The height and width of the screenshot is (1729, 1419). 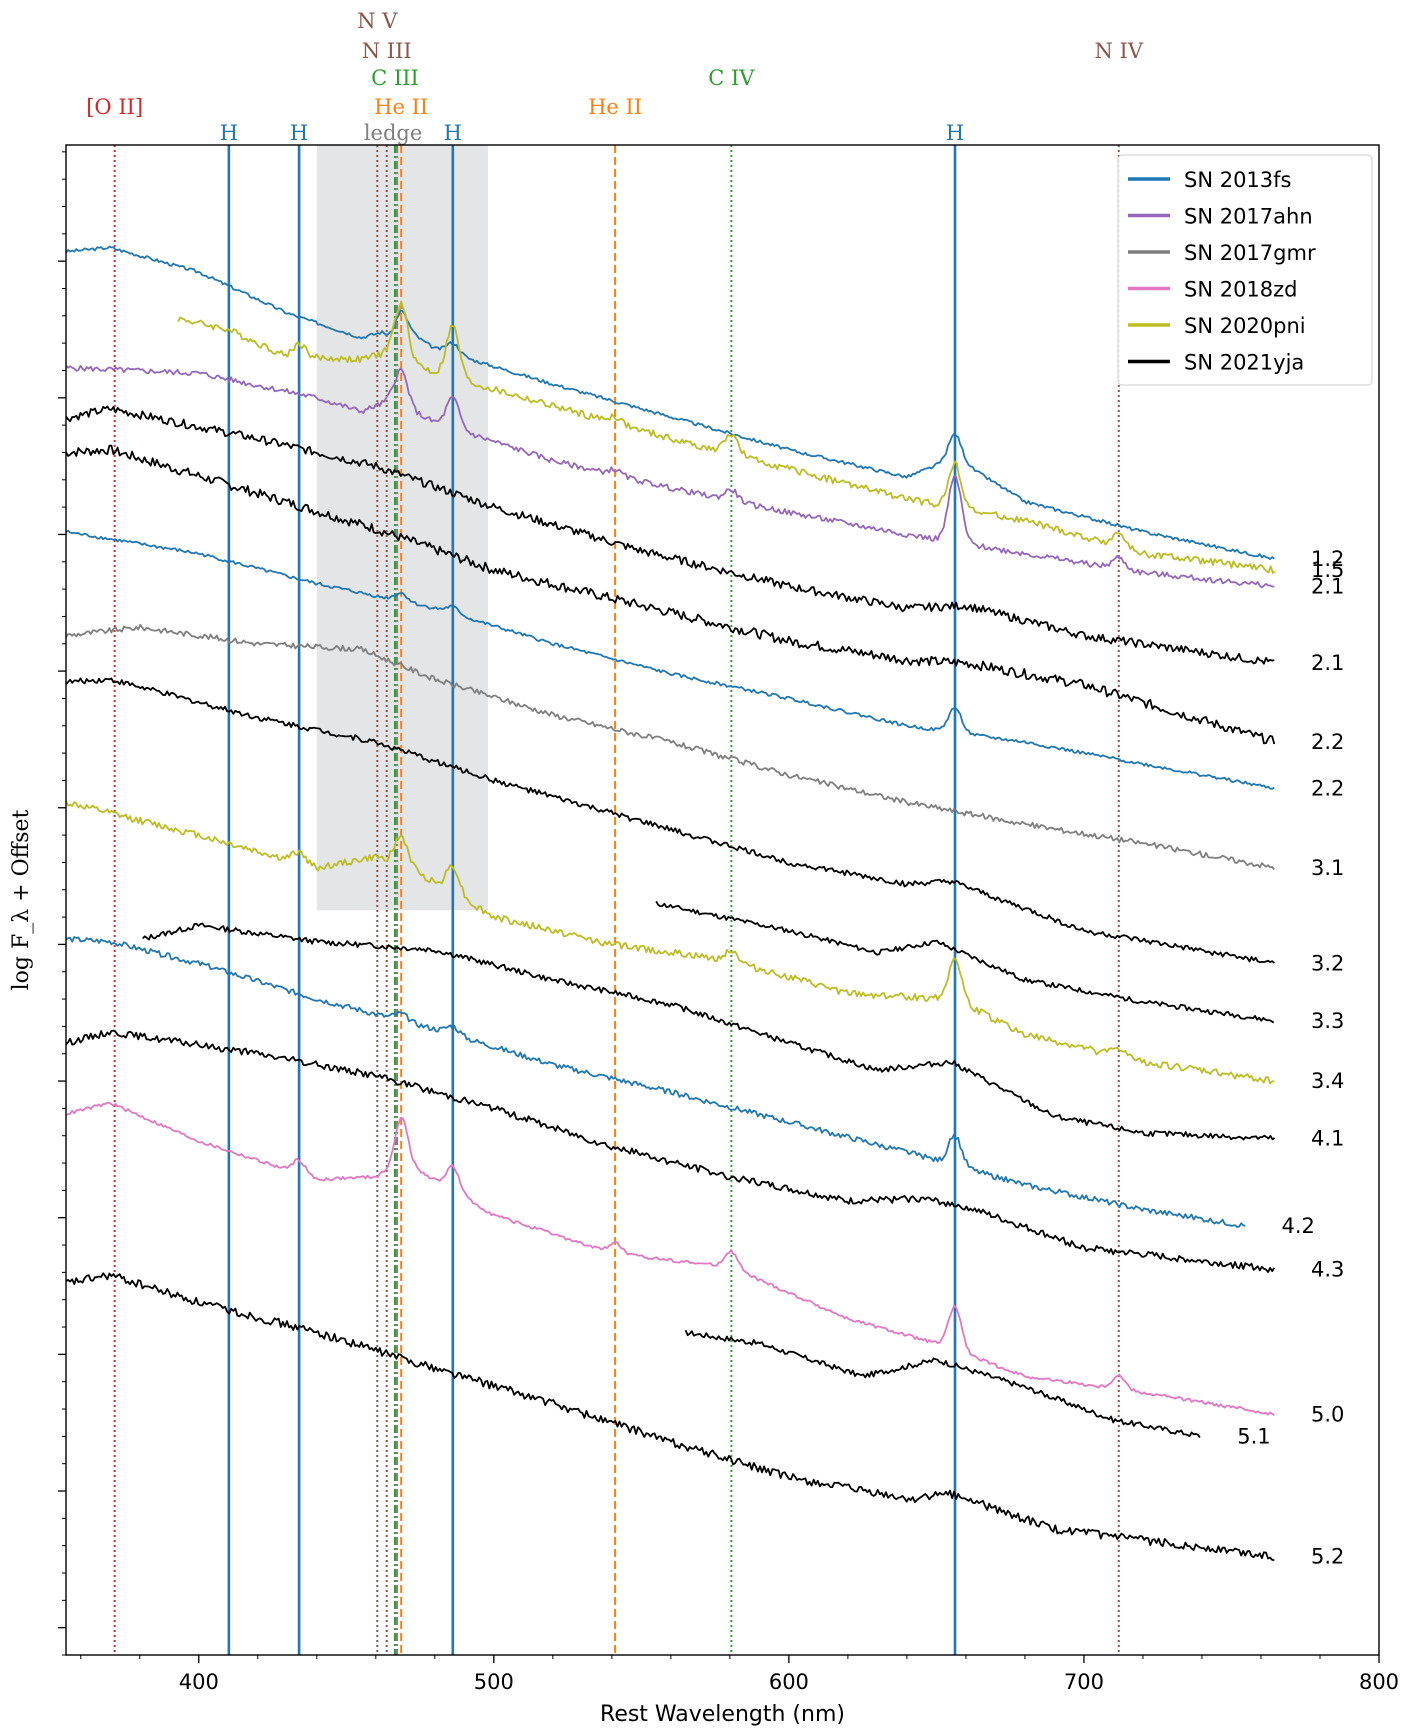 I want to click on x-tick-label: 700, so click(x=1084, y=1682).